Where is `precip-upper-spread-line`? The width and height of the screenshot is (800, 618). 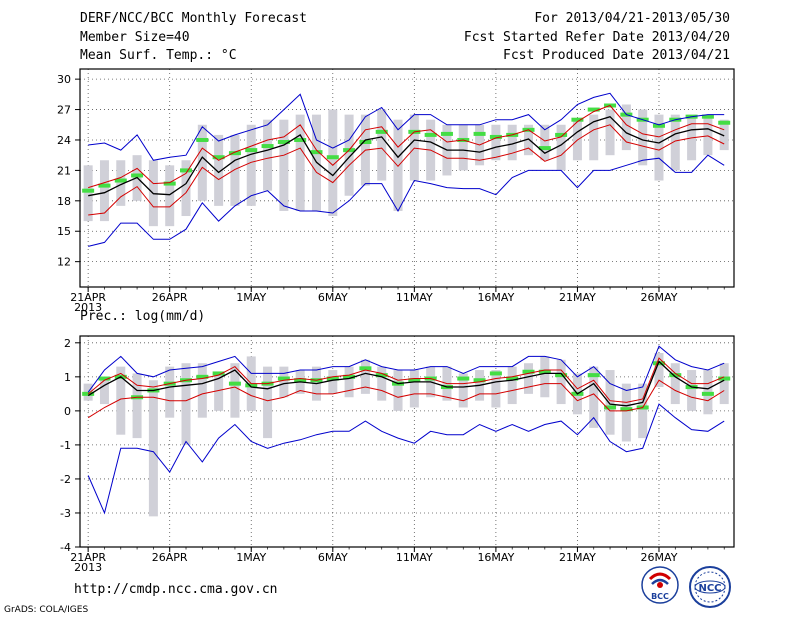
precip-upper-spread-line is located at coordinates (406, 380).